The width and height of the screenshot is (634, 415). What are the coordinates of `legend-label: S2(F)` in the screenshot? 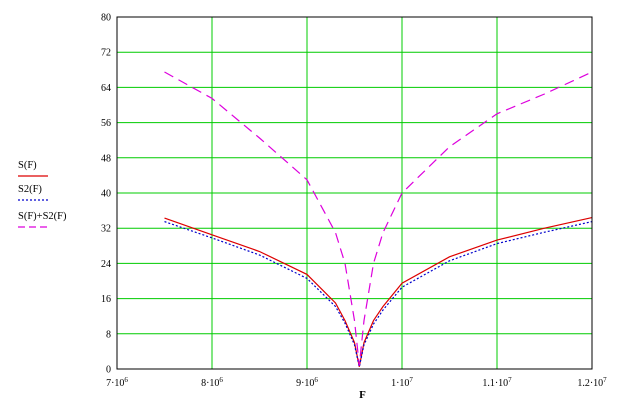 It's located at (30, 189).